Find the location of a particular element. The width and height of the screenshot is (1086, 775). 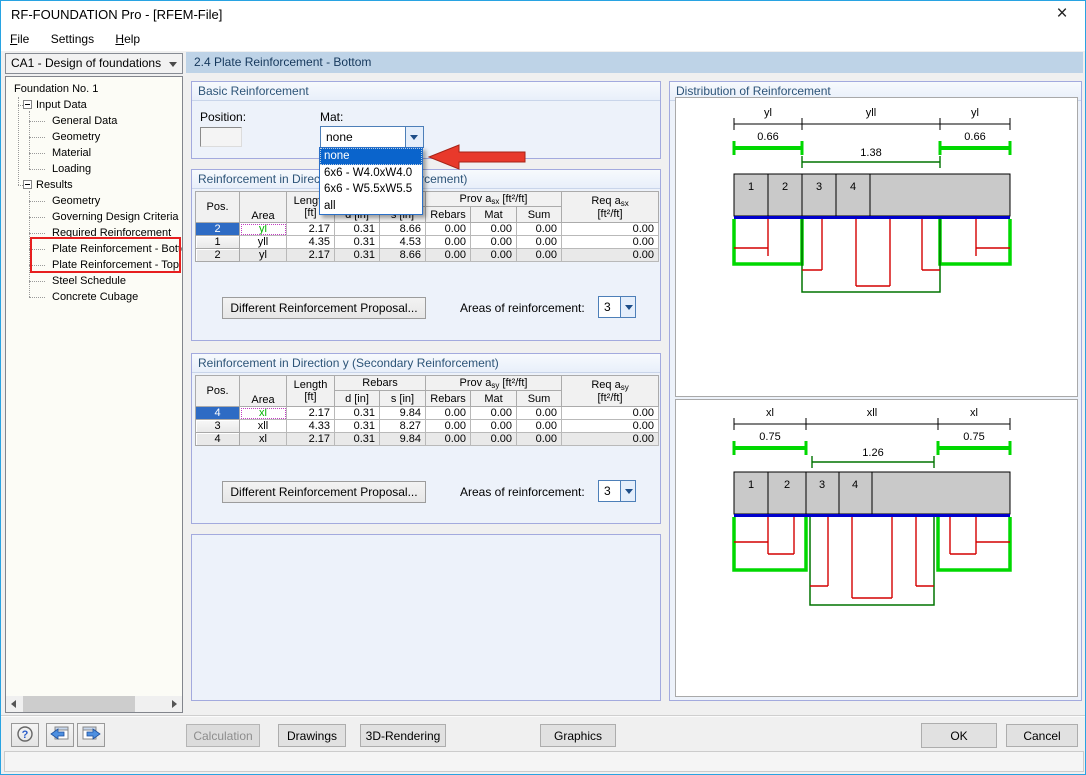

tree-item-input-data: Input Data is located at coordinates (55, 105).